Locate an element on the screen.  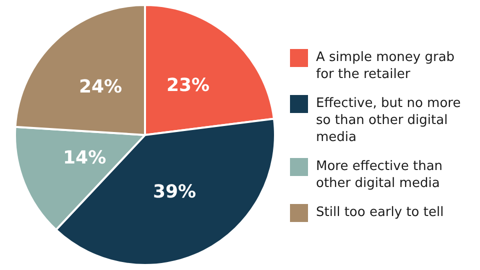
legend-label: Effective, but no more so than other digital media is located at coordinates (389, 120).